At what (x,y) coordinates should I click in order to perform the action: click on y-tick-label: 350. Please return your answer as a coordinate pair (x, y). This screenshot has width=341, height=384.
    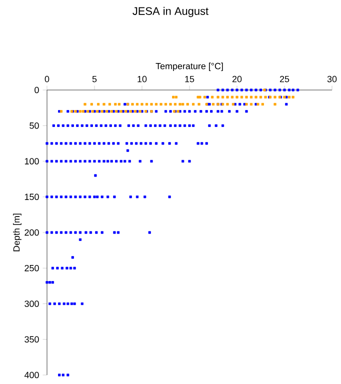
    Looking at the image, I should click on (31, 339).